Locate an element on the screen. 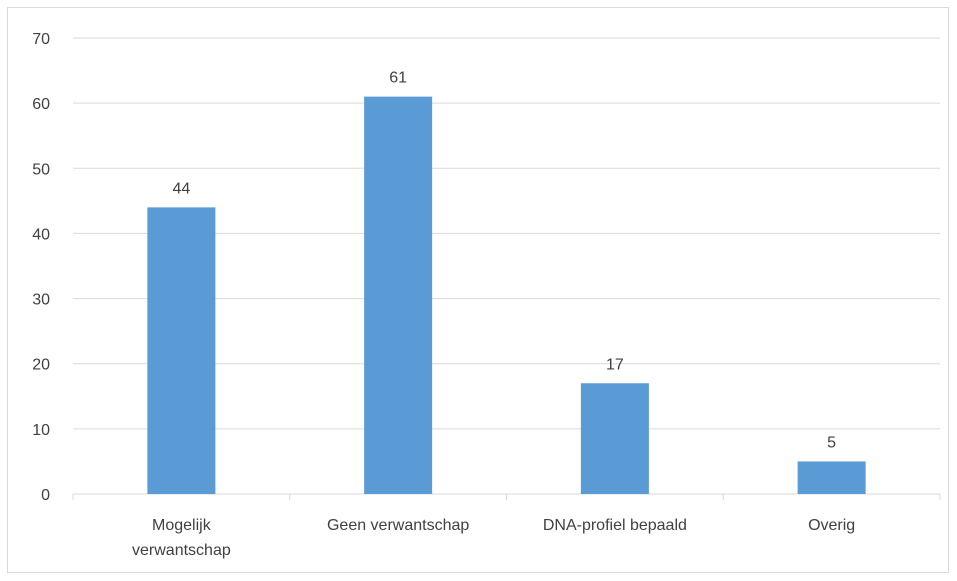  data-label: 17 is located at coordinates (615, 364).